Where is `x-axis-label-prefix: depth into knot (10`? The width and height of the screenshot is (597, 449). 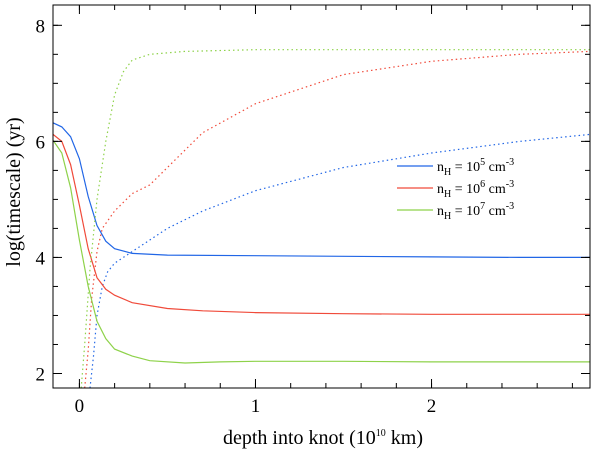 x-axis-label-prefix: depth into knot (10 is located at coordinates (299, 438).